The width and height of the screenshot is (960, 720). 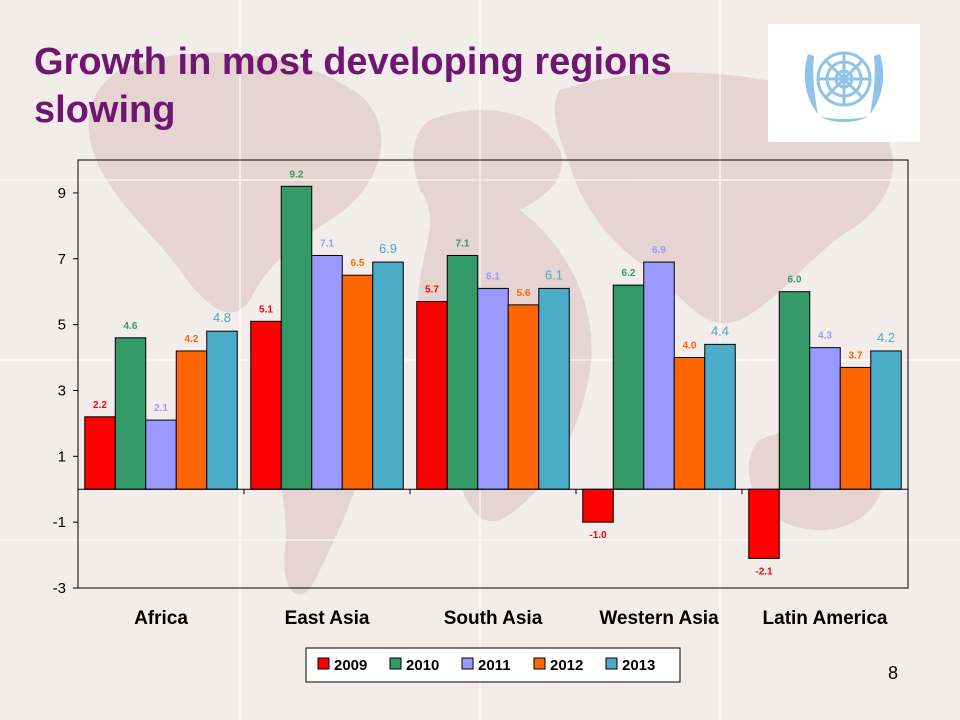 I want to click on bar-value-label: 2.2, so click(x=100, y=405).